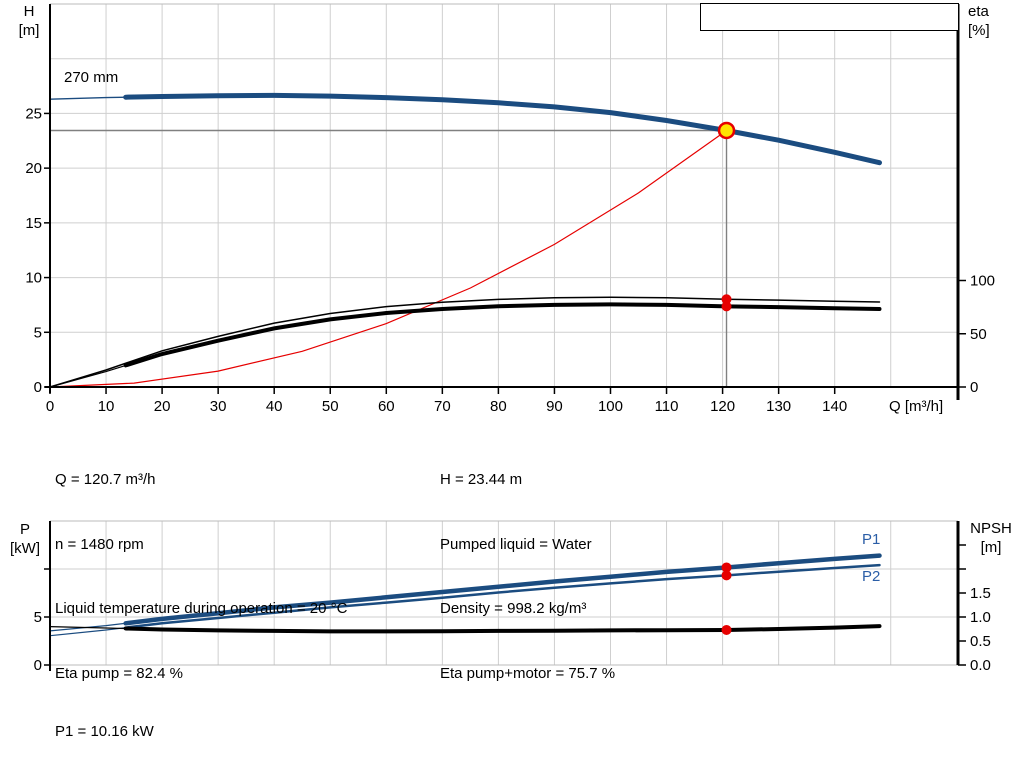 Image resolution: width=1024 pixels, height=781 pixels. What do you see at coordinates (726, 130) in the screenshot?
I see `duty-point-marker` at bounding box center [726, 130].